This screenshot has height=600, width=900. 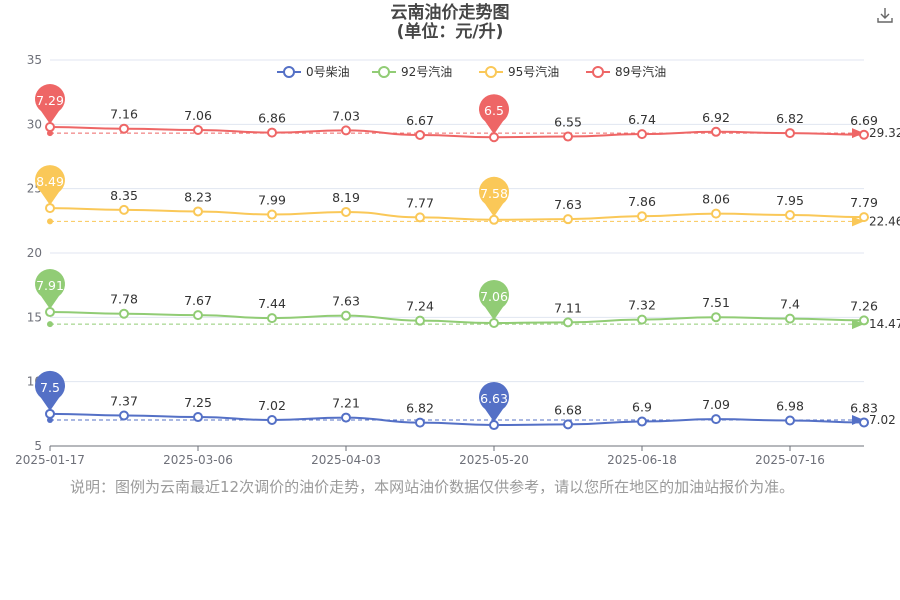 What do you see at coordinates (346, 197) in the screenshot?
I see `data-label: 8.19` at bounding box center [346, 197].